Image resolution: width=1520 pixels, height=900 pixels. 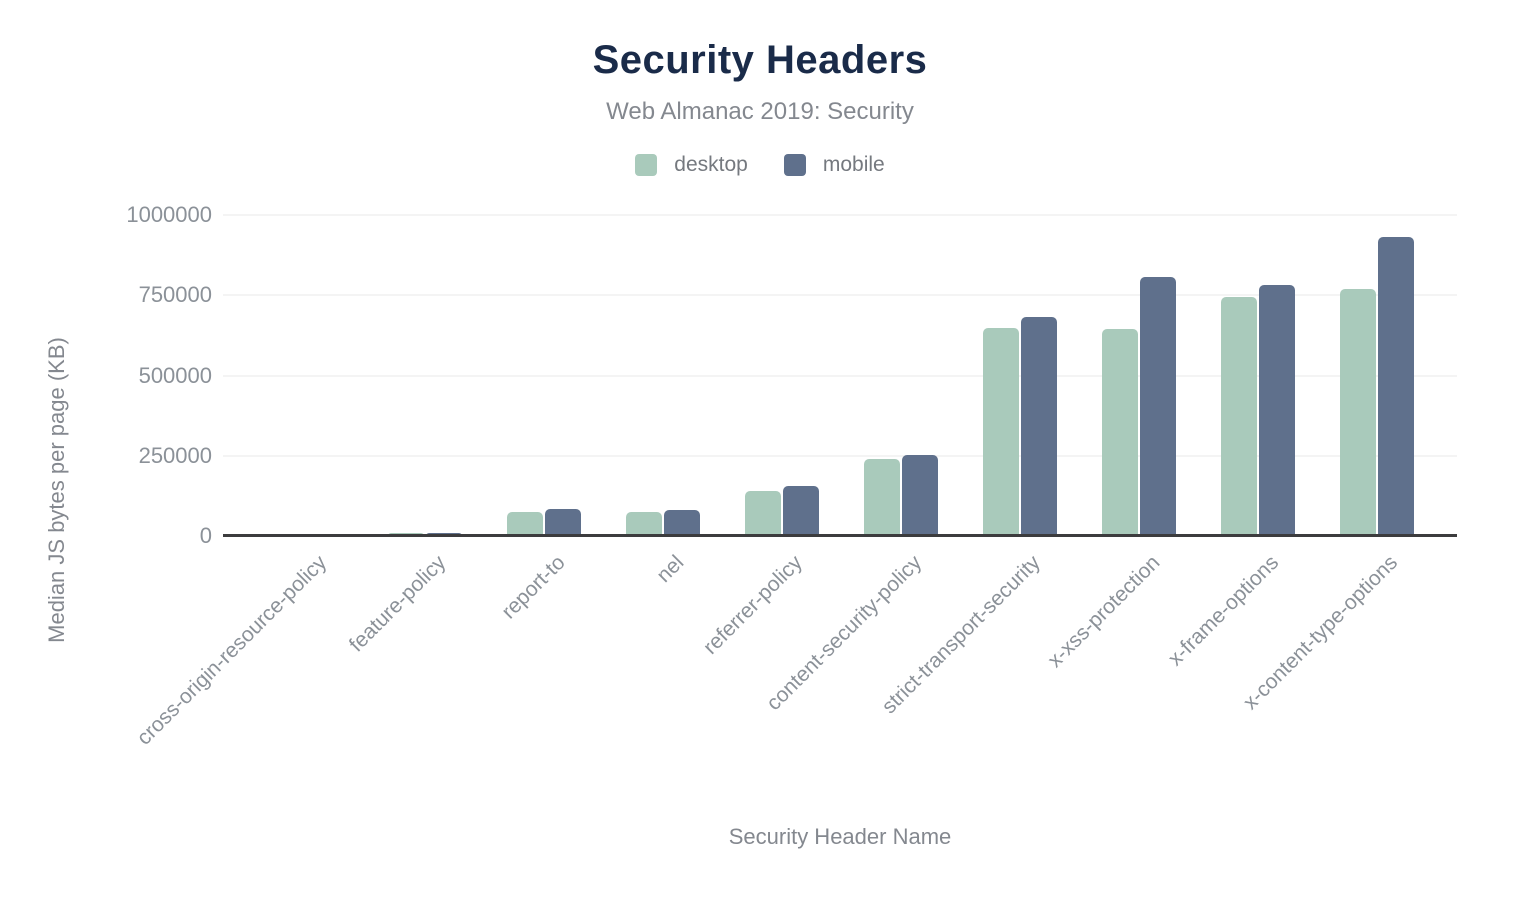 I want to click on bar-mobile-x-content-type-options, so click(x=1396, y=386).